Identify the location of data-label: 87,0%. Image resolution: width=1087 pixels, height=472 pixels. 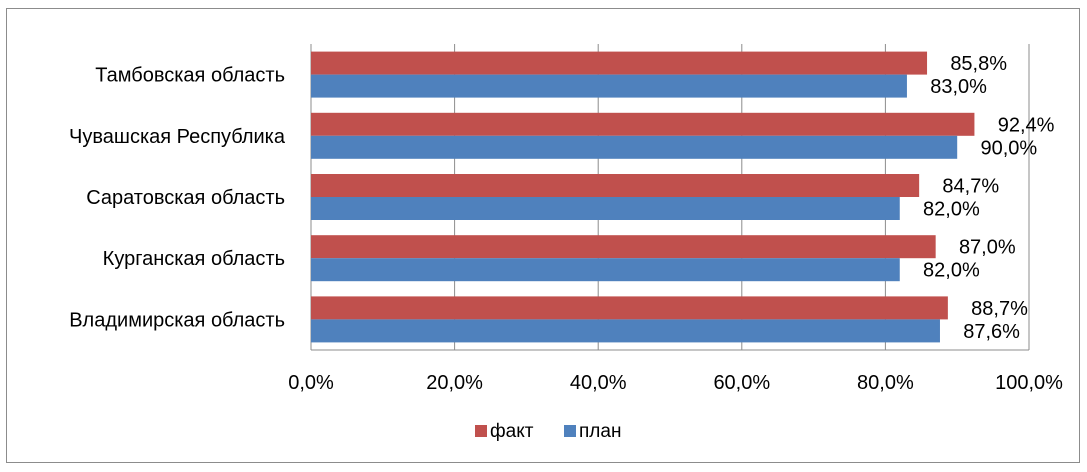
(987, 248).